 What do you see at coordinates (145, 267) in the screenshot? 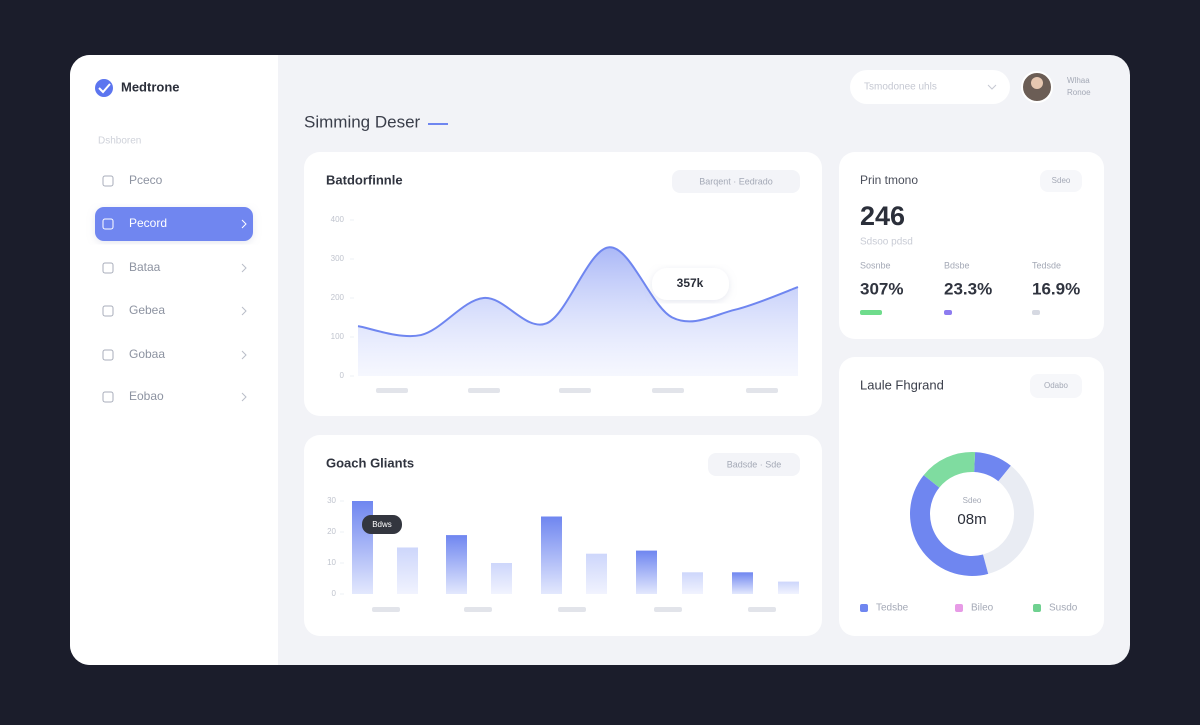
I see `nav-label: Bataa` at bounding box center [145, 267].